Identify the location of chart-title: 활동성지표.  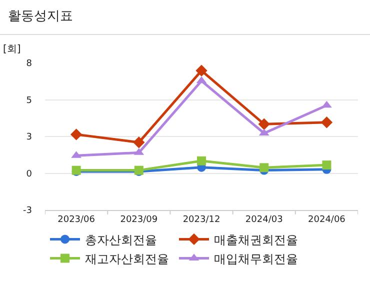
(185, 17).